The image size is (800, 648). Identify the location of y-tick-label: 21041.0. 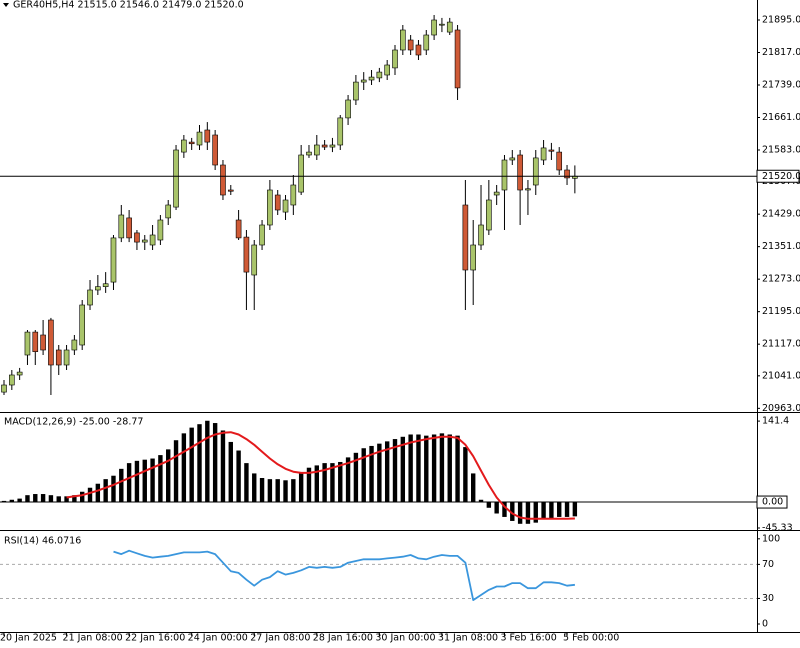
(781, 375).